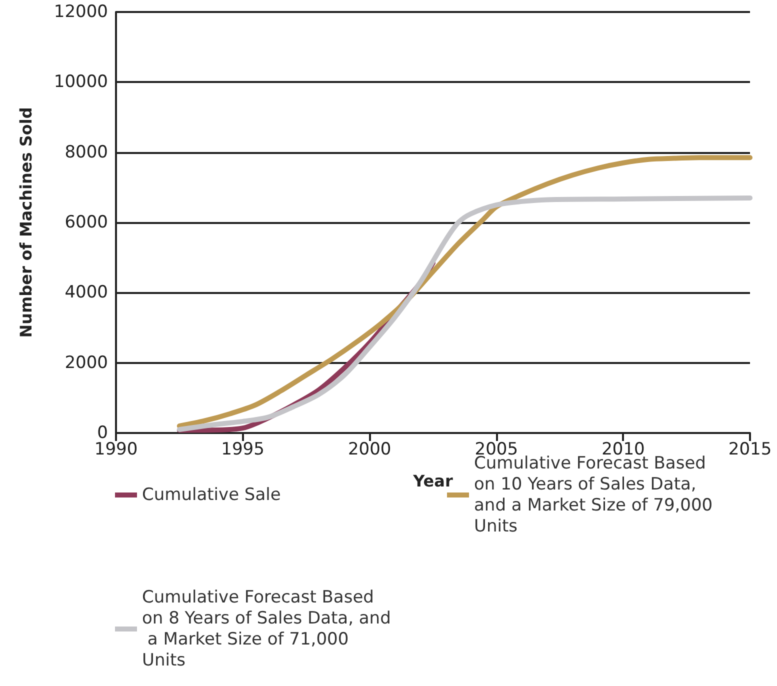  What do you see at coordinates (86, 152) in the screenshot?
I see `y-tick-label: 8000` at bounding box center [86, 152].